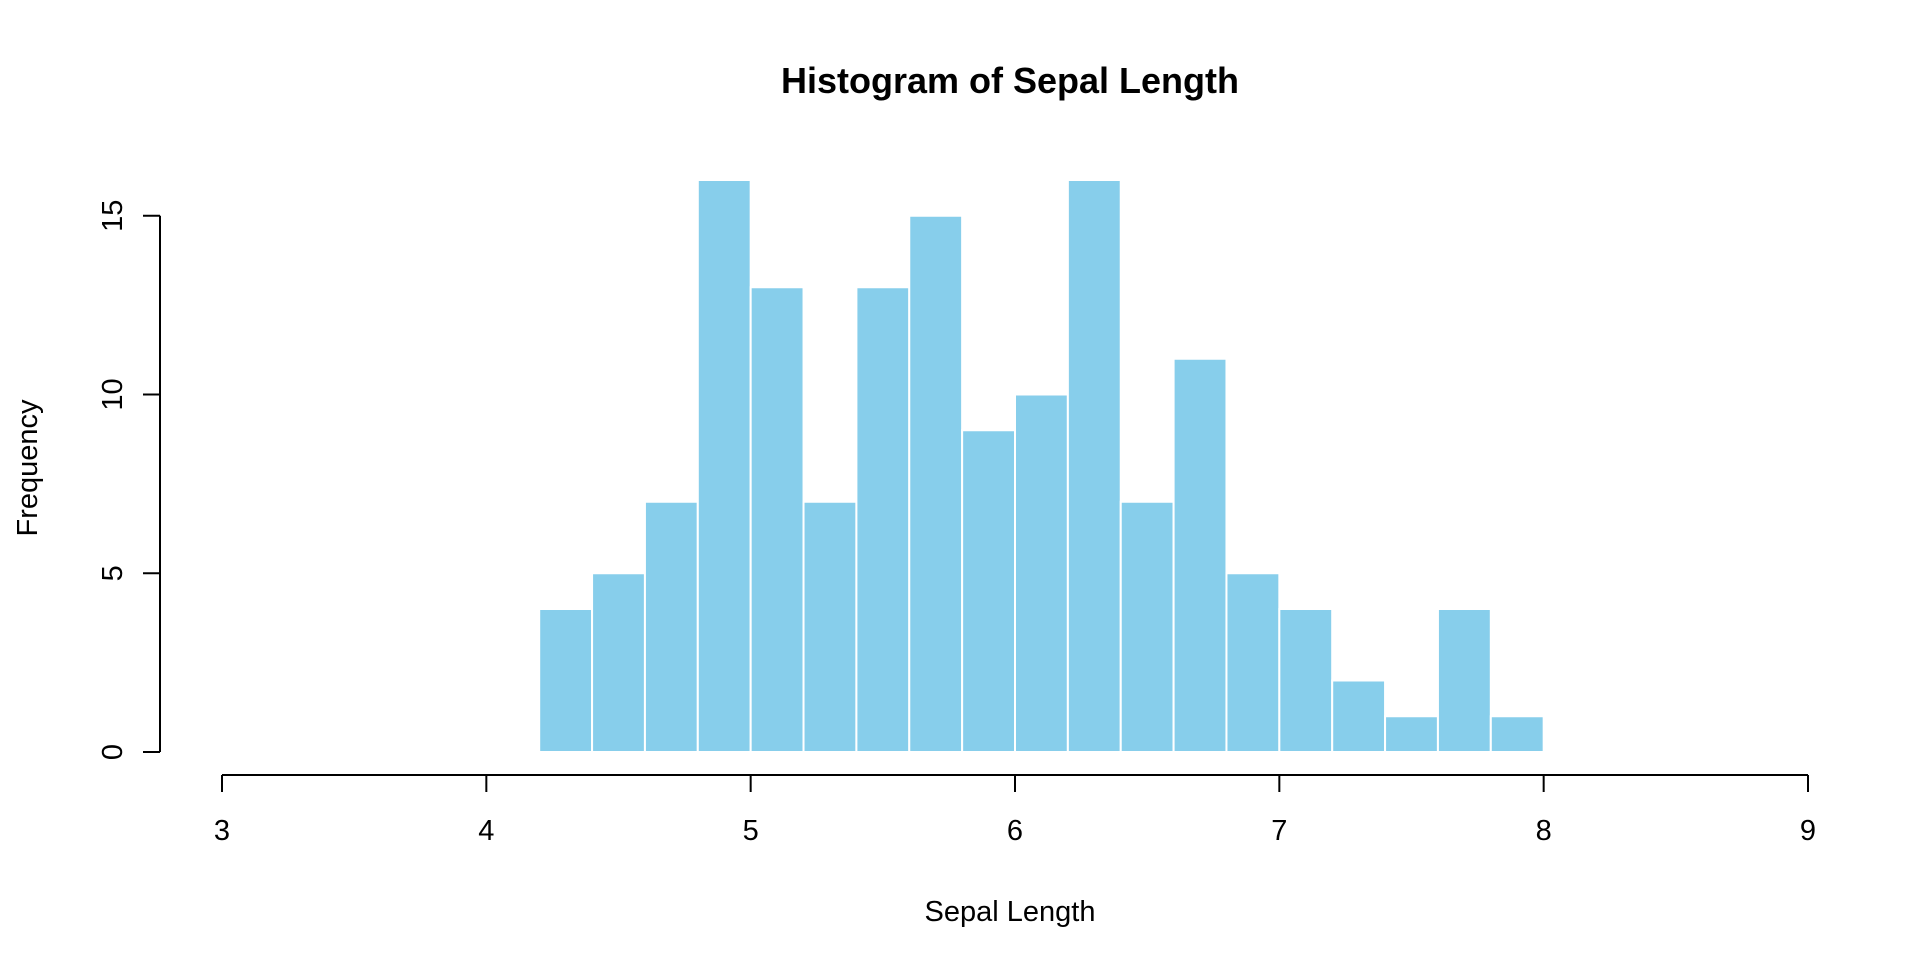  I want to click on x-tick-label-1: 4, so click(486, 831).